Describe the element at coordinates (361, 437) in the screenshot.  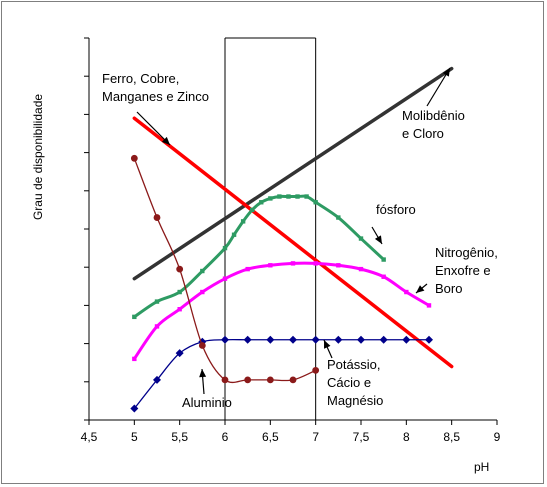
I see `x-tick-label: 7,5` at that location.